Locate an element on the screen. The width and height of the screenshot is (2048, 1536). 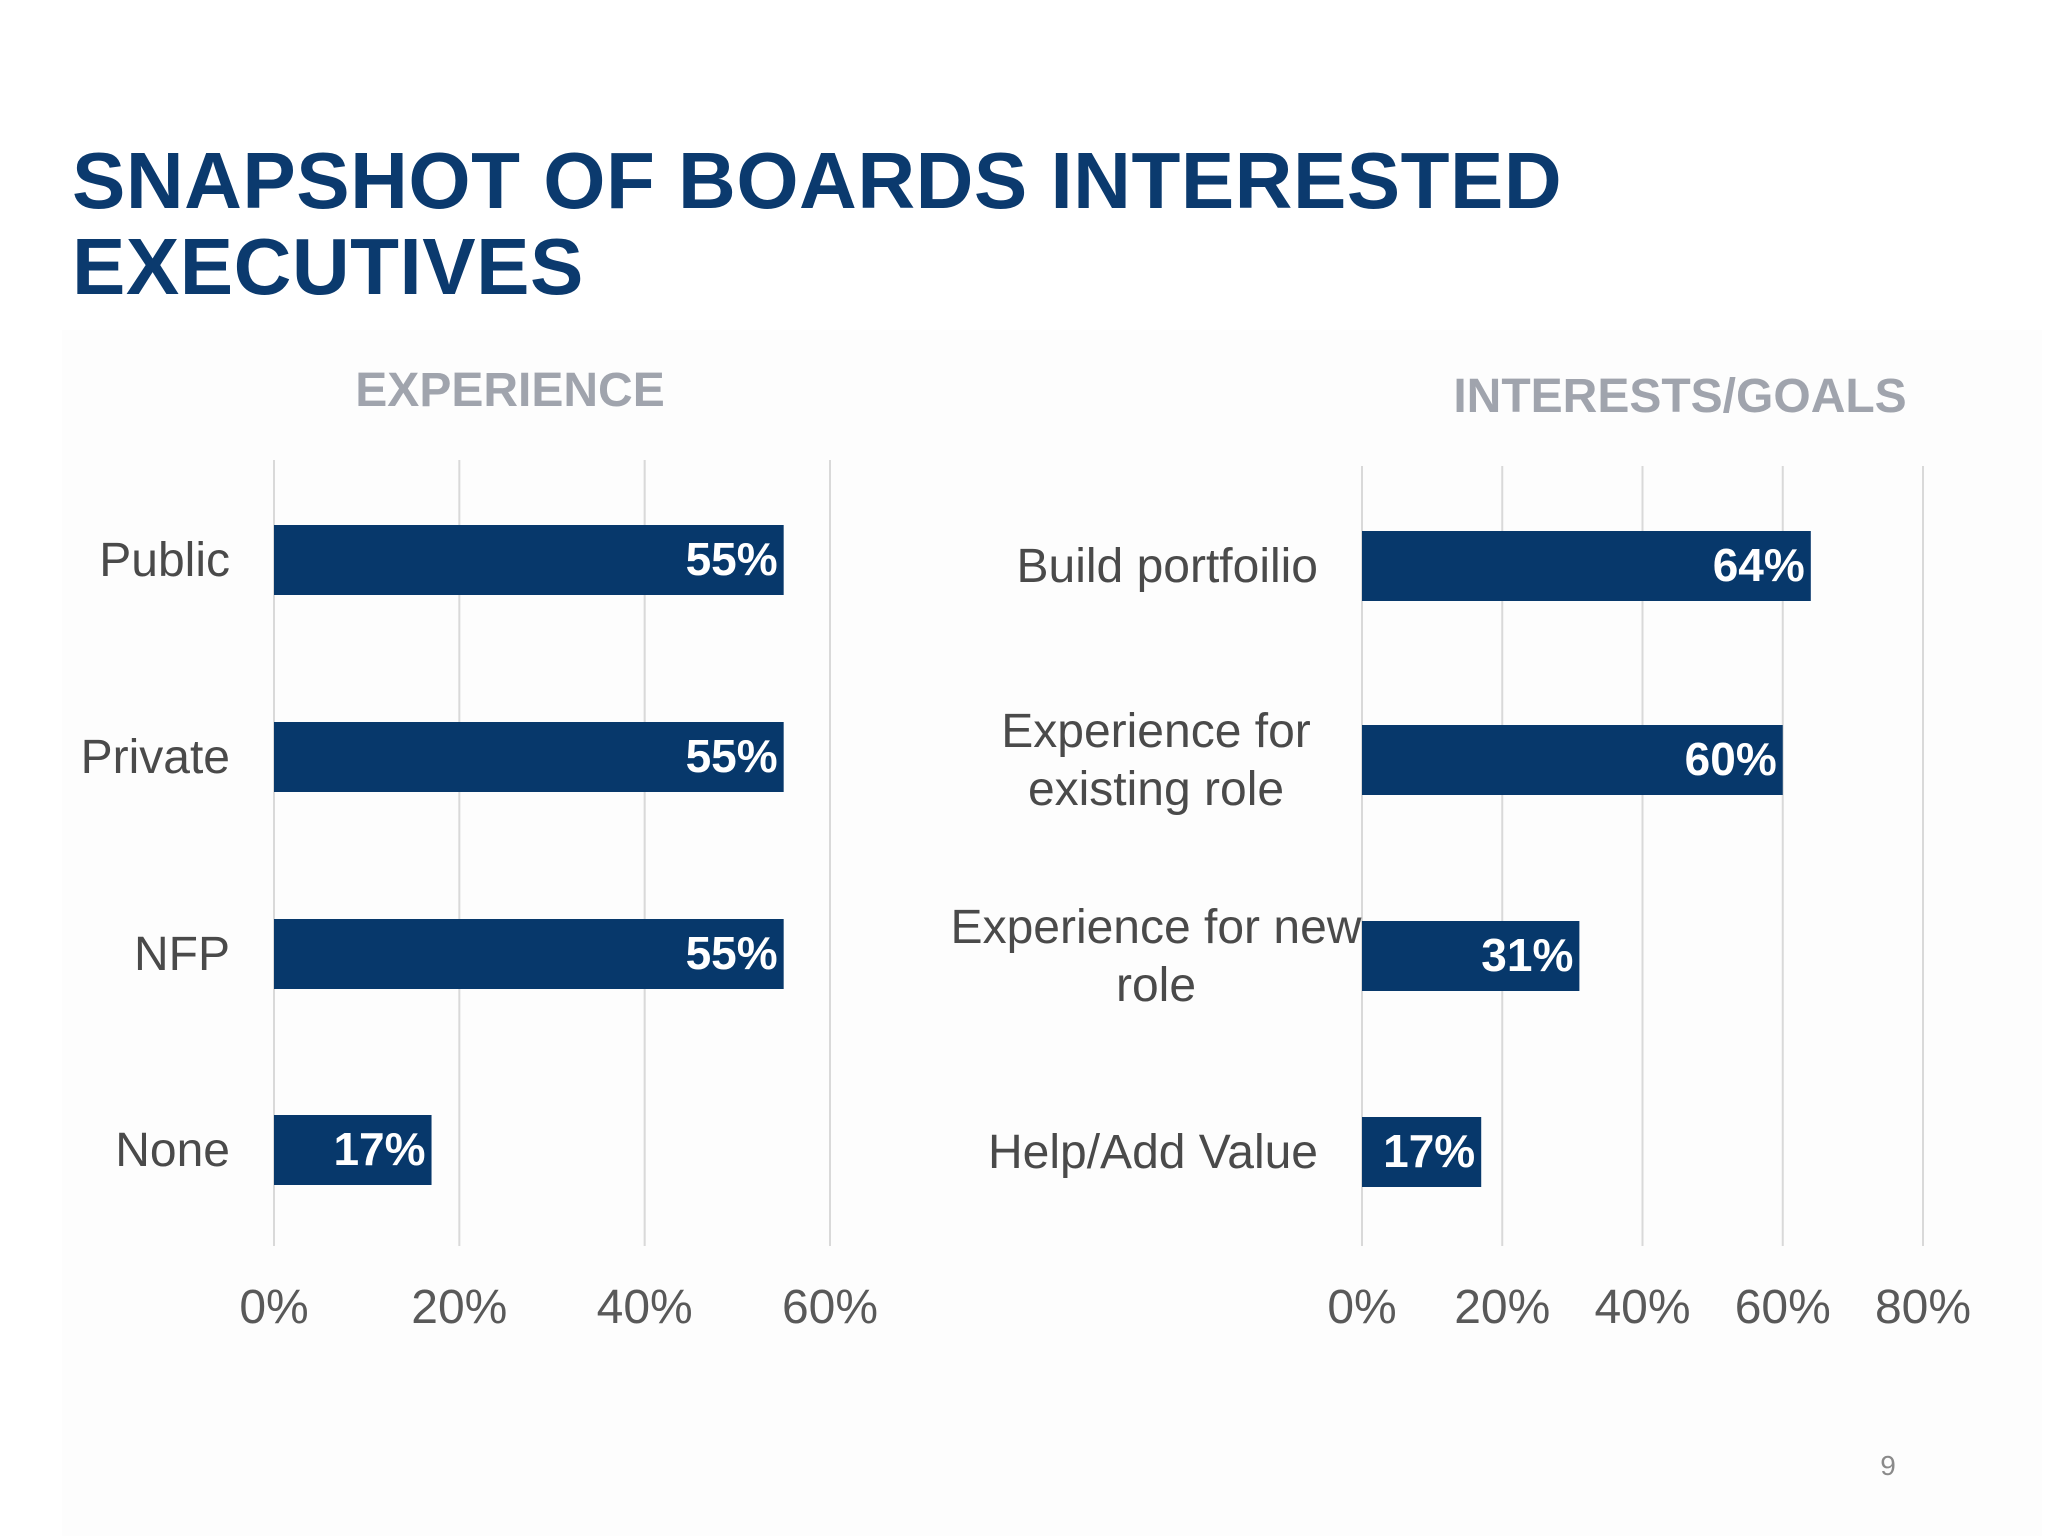
slide-title: SNAPSHOT OF BOARDS INTERESTED EXECUTIVES is located at coordinates (922, 224).